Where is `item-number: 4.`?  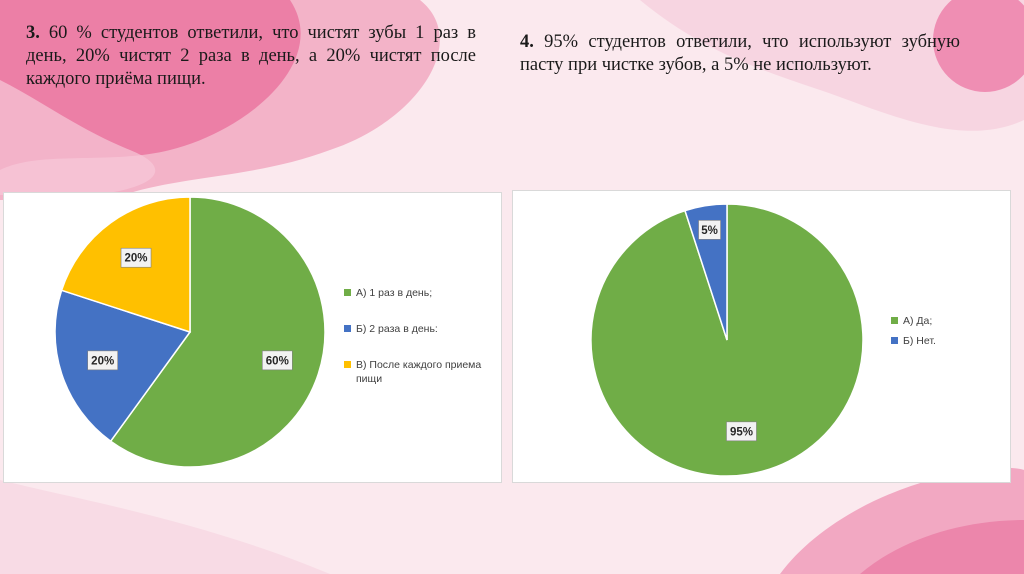
item-number: 4. is located at coordinates (527, 42).